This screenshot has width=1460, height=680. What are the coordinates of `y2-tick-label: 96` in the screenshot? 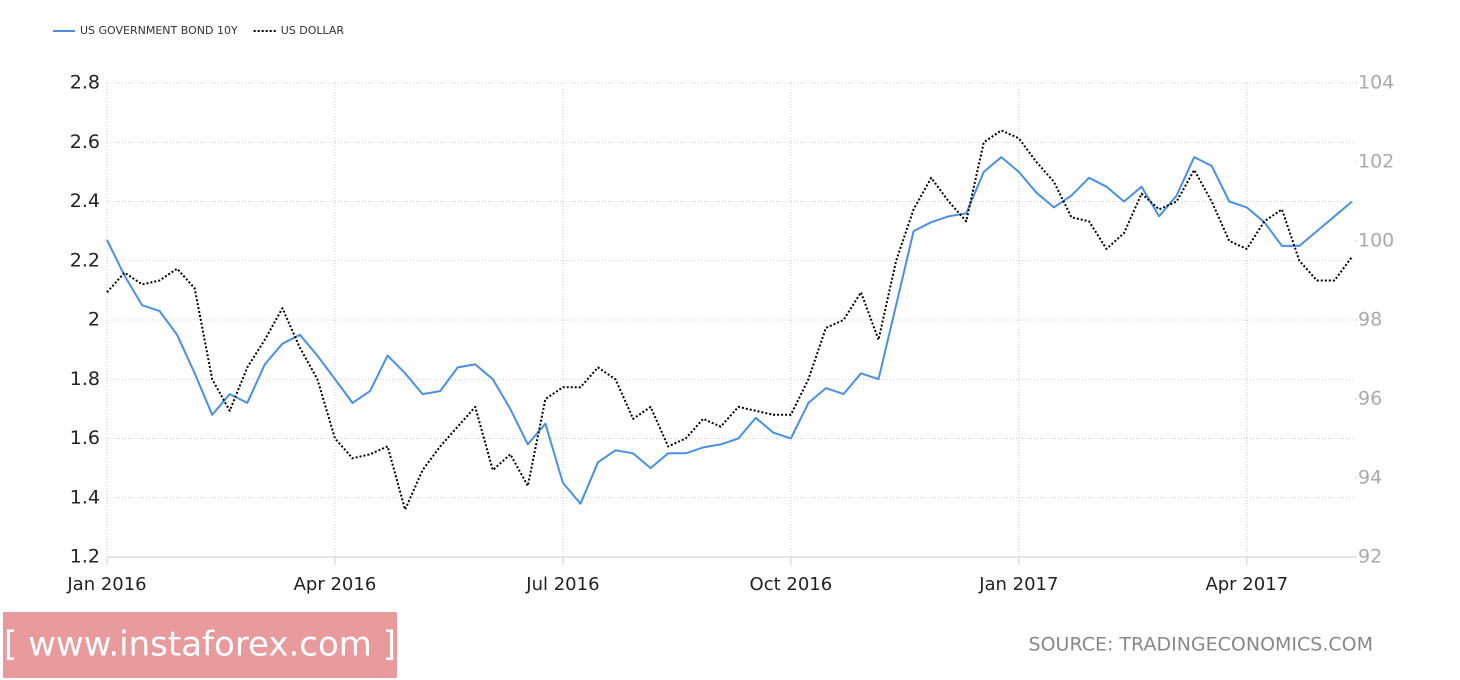 It's located at (1370, 399).